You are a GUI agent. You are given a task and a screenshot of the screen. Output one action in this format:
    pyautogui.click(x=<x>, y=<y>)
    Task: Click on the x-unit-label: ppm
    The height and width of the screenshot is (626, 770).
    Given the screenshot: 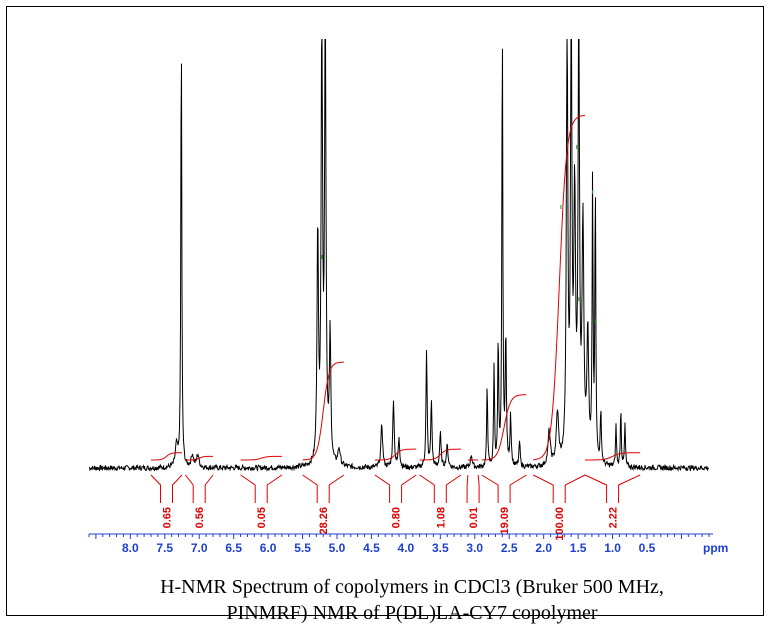 What is the action you would take?
    pyautogui.click(x=715, y=548)
    